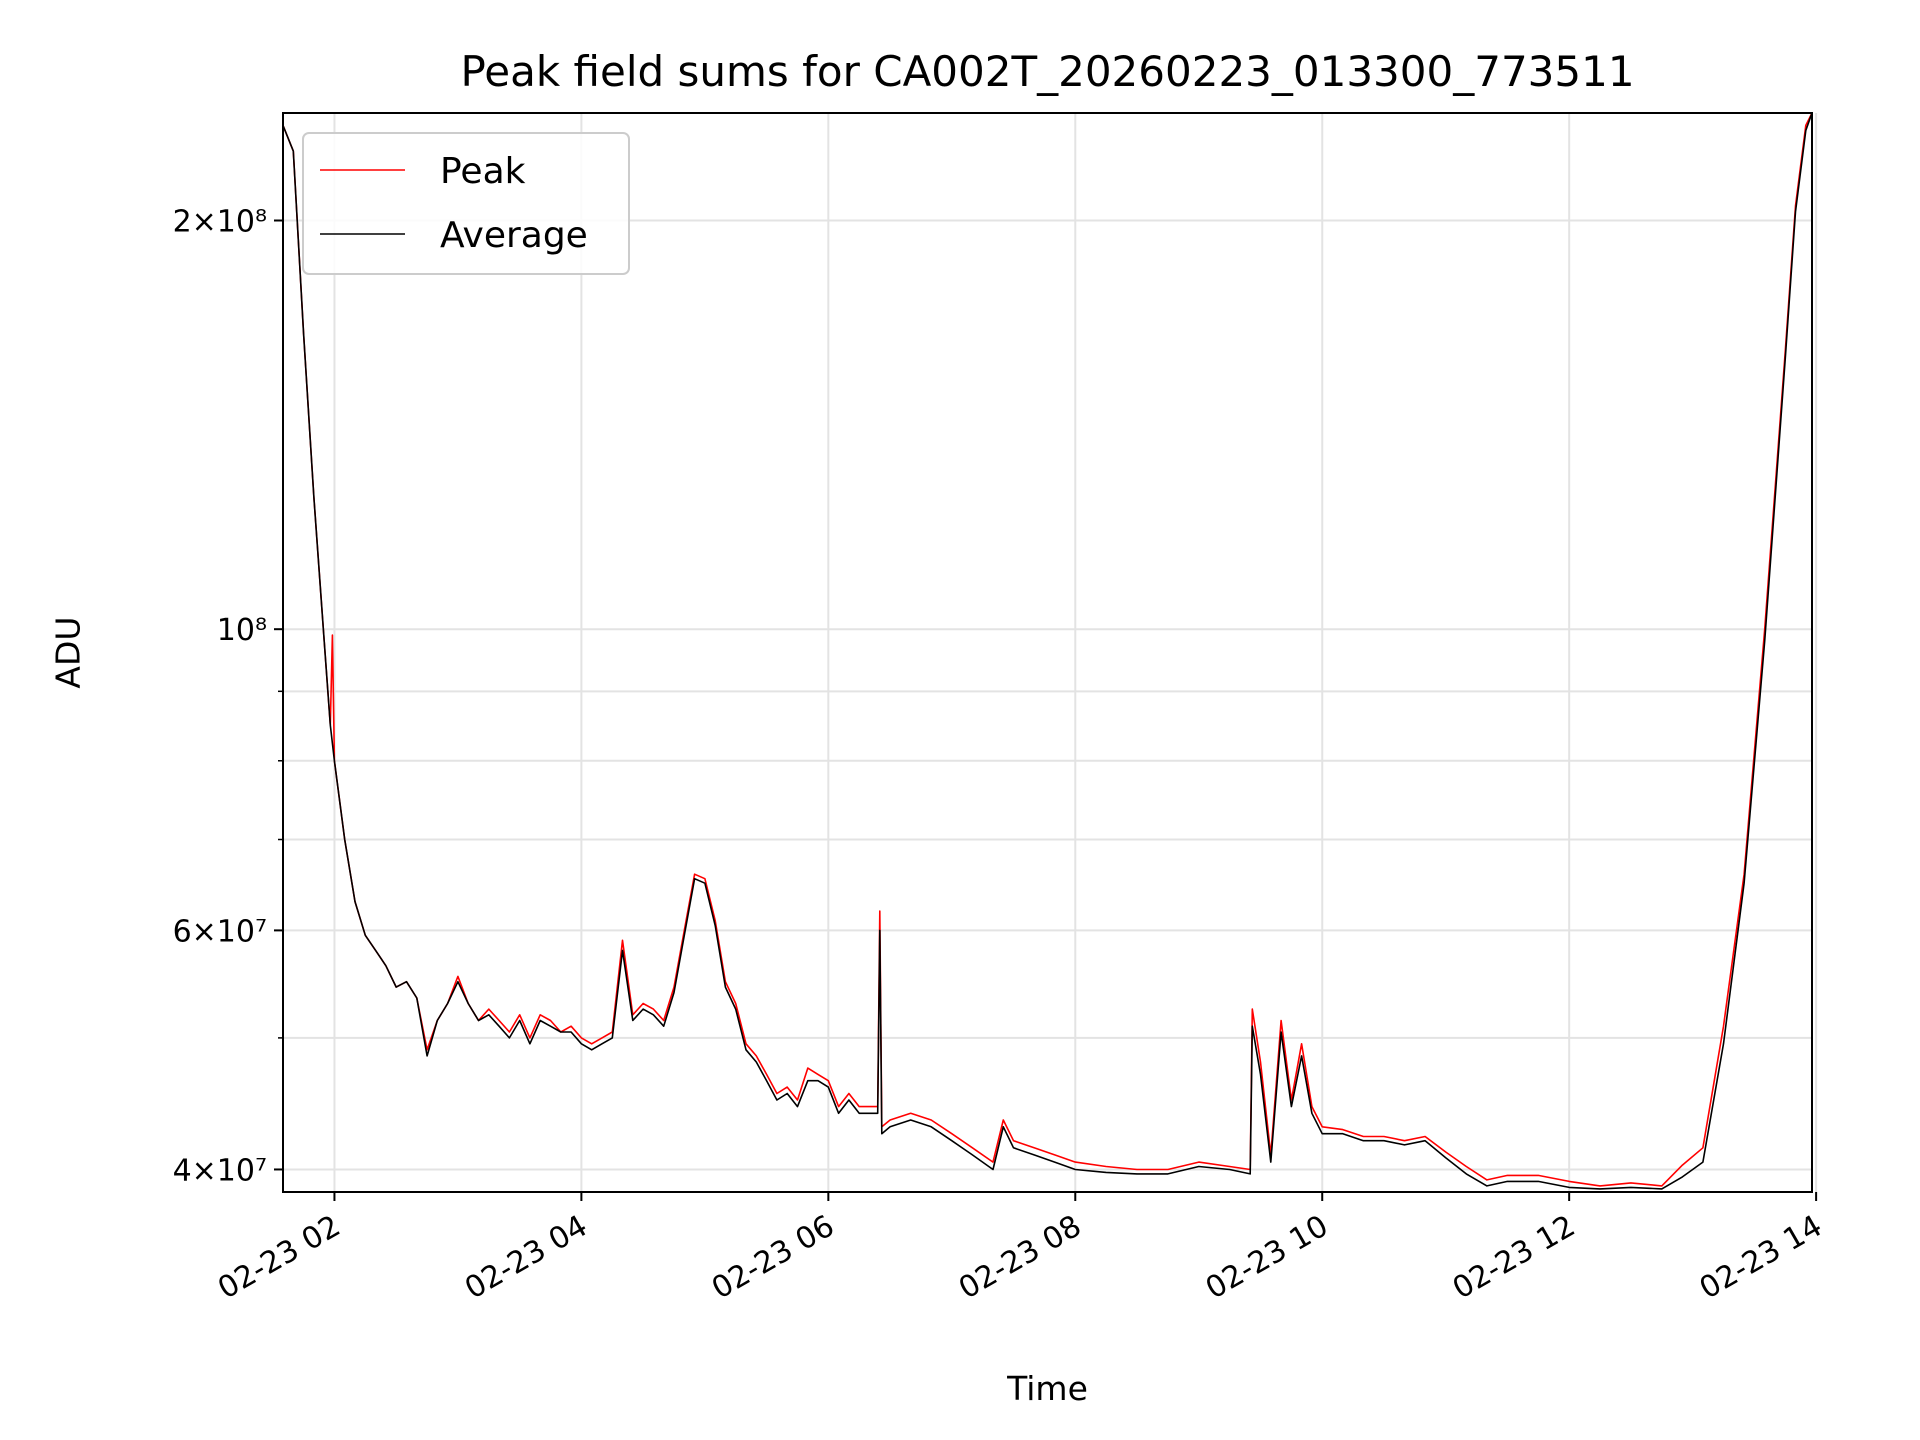  I want to click on legend: Peak Average, so click(466, 203).